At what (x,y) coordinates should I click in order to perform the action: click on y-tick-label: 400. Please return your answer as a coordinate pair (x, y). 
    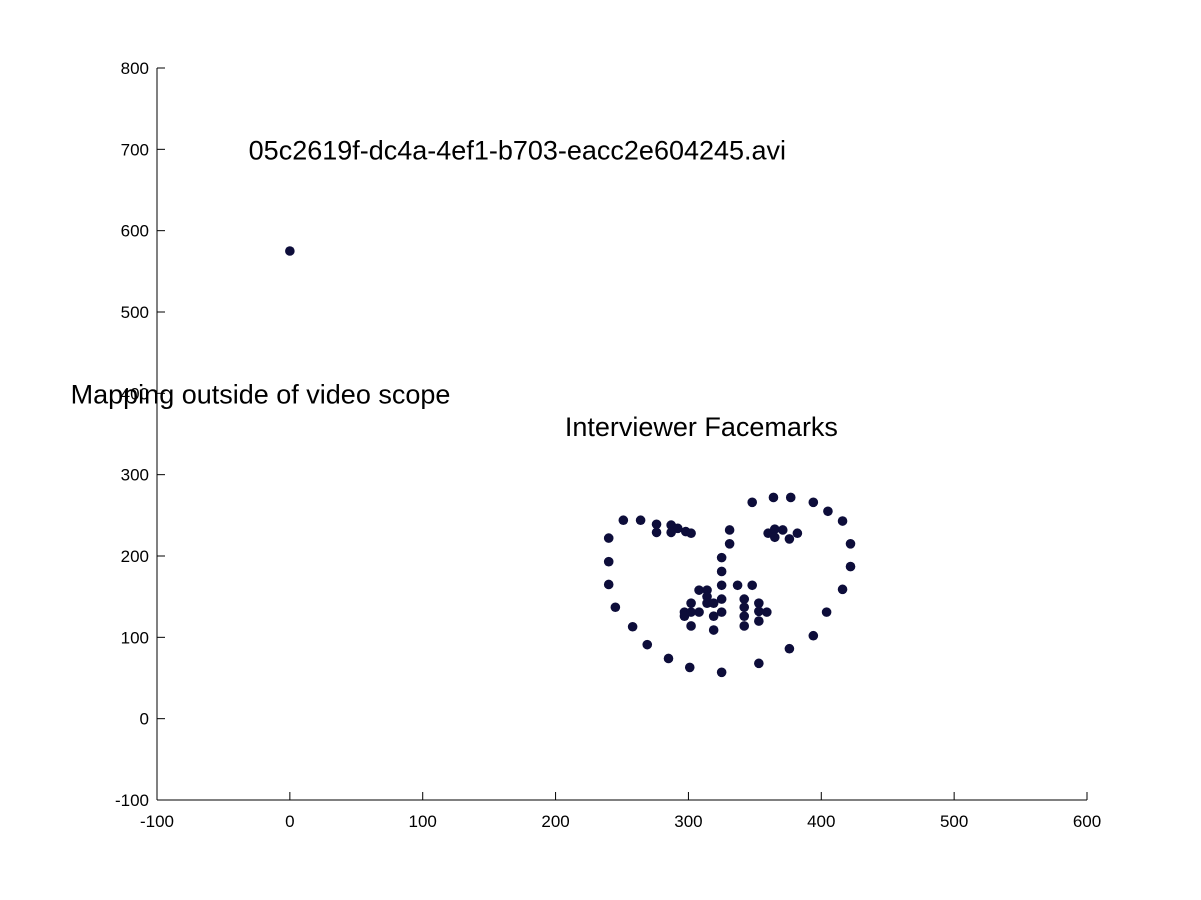
    Looking at the image, I should click on (135, 393).